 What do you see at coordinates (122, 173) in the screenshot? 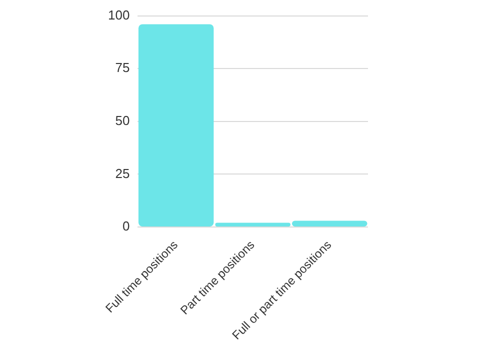
I see `y-tick-label: 25` at bounding box center [122, 173].